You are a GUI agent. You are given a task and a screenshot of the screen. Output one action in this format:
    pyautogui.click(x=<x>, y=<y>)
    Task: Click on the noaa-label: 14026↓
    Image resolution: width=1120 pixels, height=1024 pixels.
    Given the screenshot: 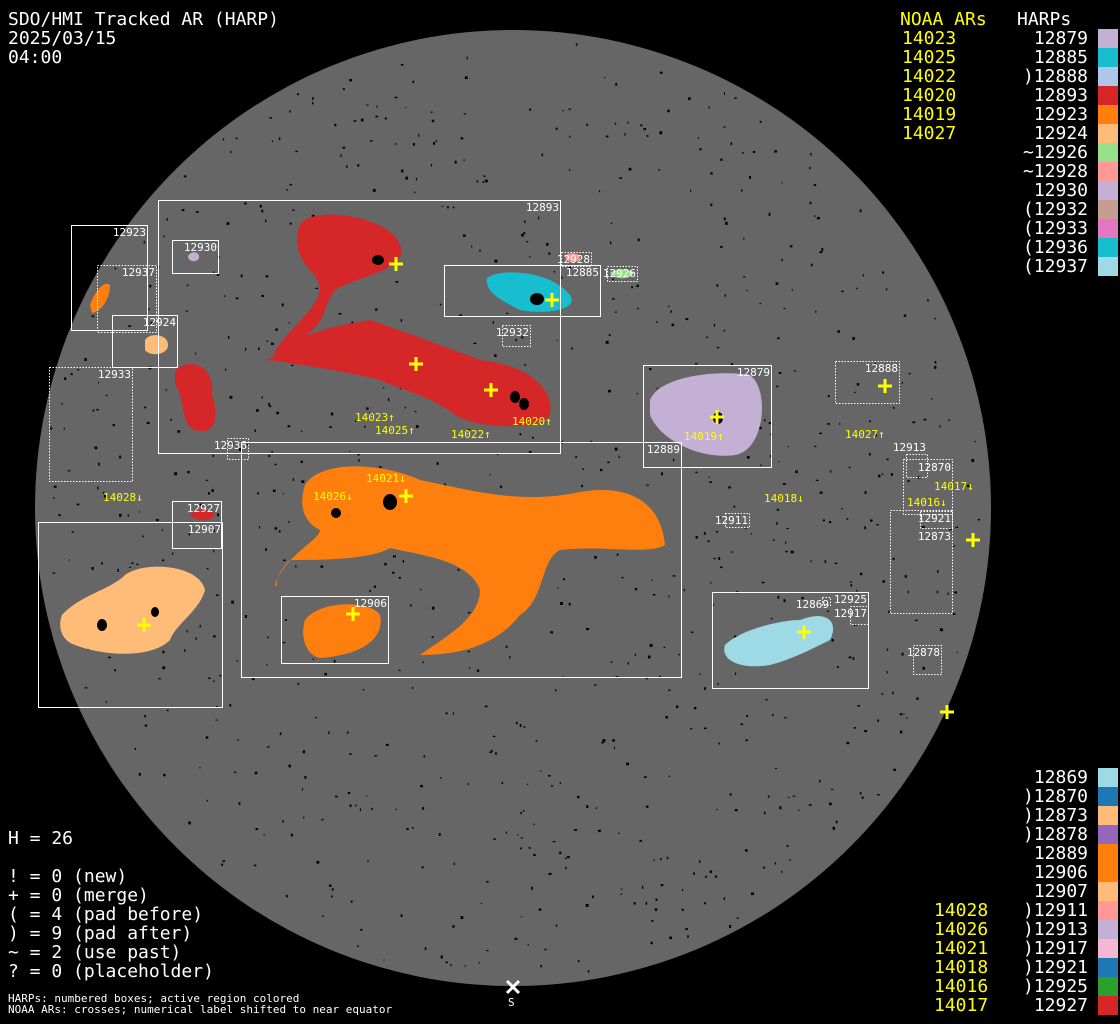 What is the action you would take?
    pyautogui.click(x=333, y=496)
    